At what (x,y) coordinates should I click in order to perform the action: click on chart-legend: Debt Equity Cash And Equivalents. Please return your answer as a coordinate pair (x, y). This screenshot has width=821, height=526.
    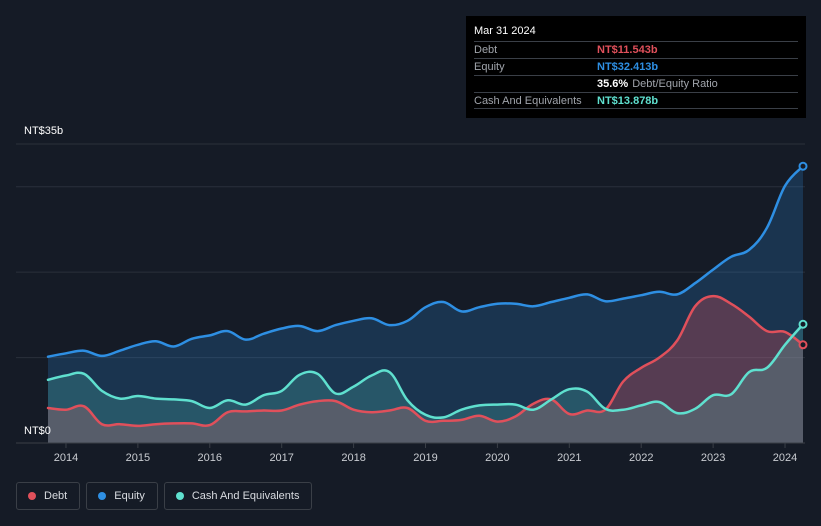
    Looking at the image, I should click on (167, 496).